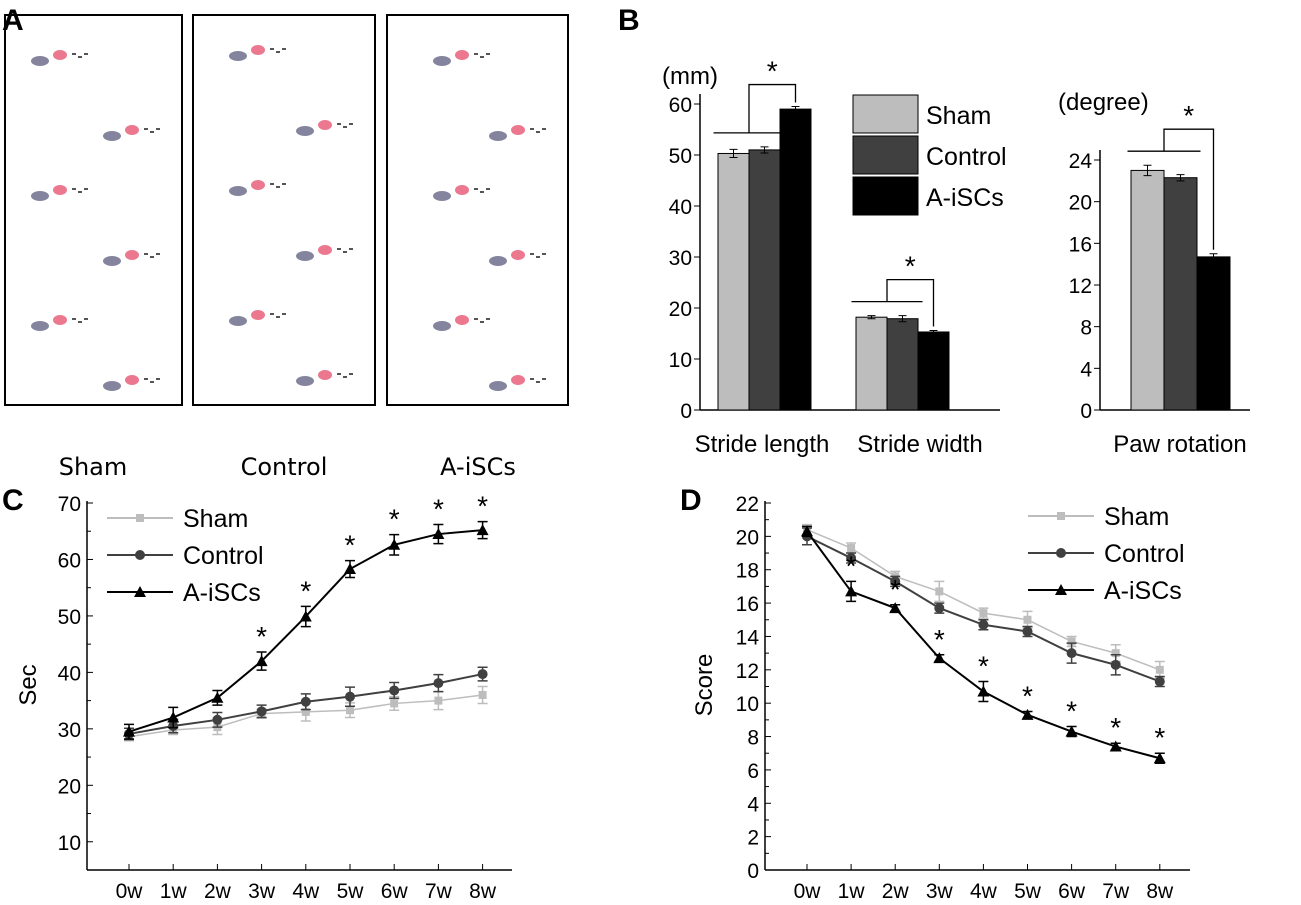 The width and height of the screenshot is (1301, 905). Describe the element at coordinates (478, 467) in the screenshot. I see `group-label-aiscs: A-iSCs` at that location.